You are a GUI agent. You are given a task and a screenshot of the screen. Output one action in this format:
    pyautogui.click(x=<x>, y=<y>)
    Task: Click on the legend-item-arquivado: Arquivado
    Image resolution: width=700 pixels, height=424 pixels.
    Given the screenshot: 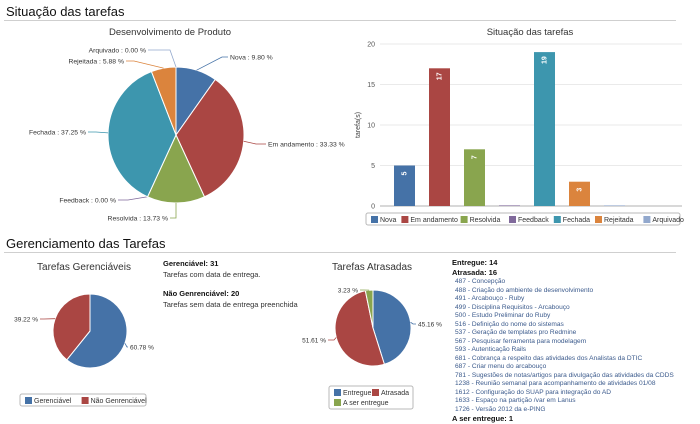 What is the action you would take?
    pyautogui.click(x=668, y=220)
    